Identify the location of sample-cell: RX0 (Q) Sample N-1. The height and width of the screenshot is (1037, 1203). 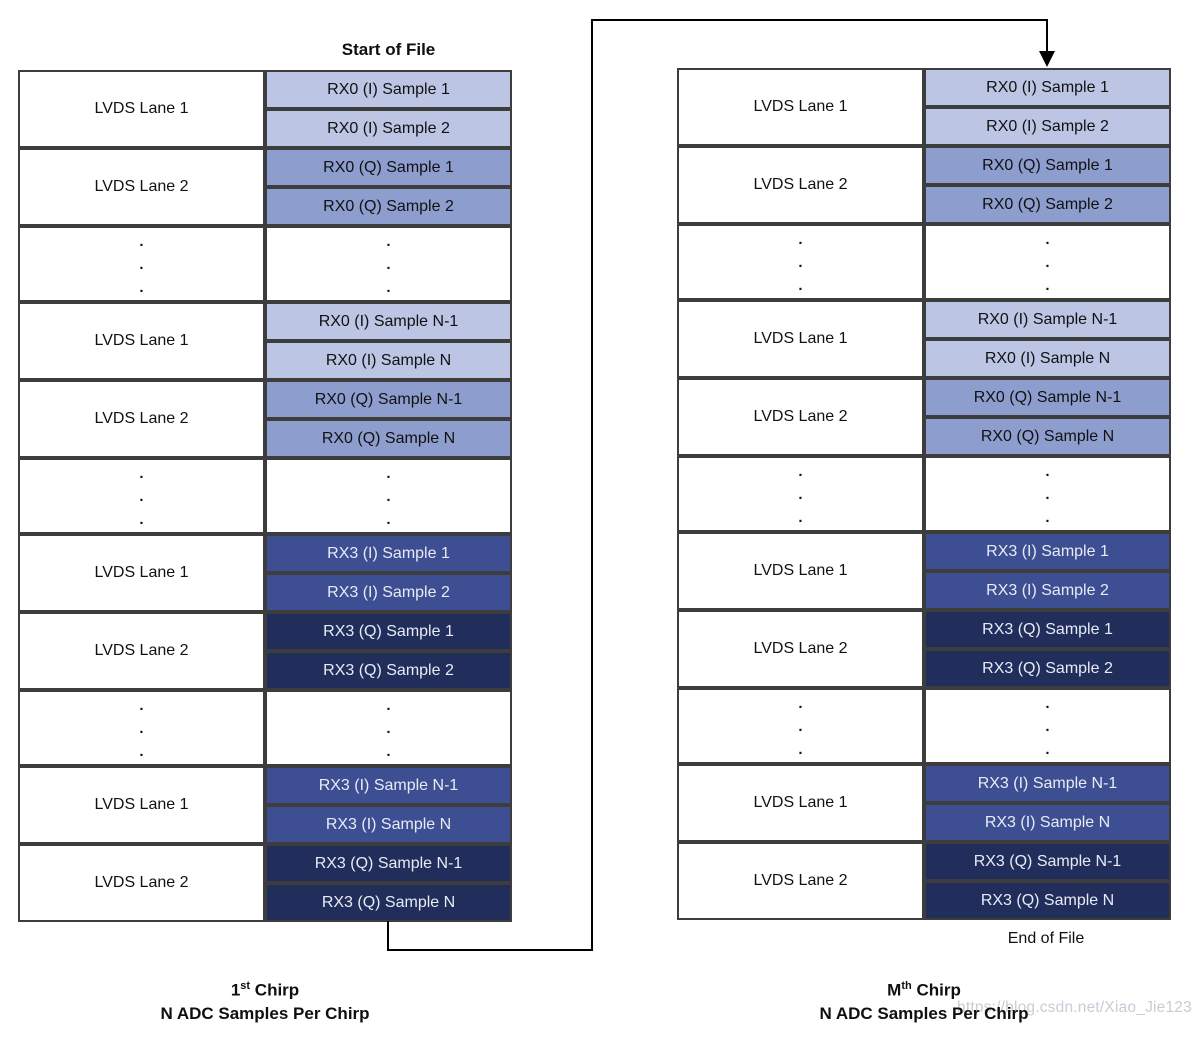
(388, 399).